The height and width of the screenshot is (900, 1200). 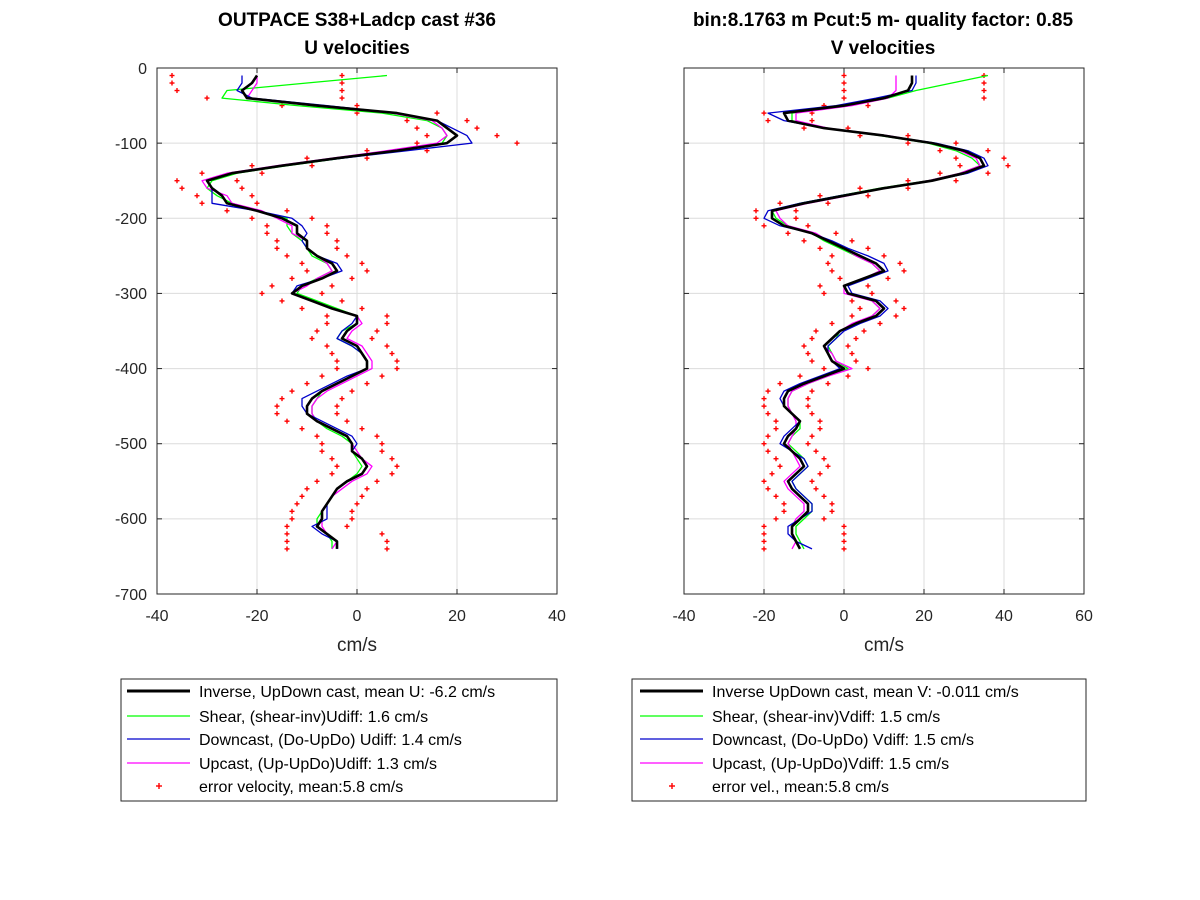 What do you see at coordinates (332, 311) in the screenshot?
I see `u-series-inverse-line` at bounding box center [332, 311].